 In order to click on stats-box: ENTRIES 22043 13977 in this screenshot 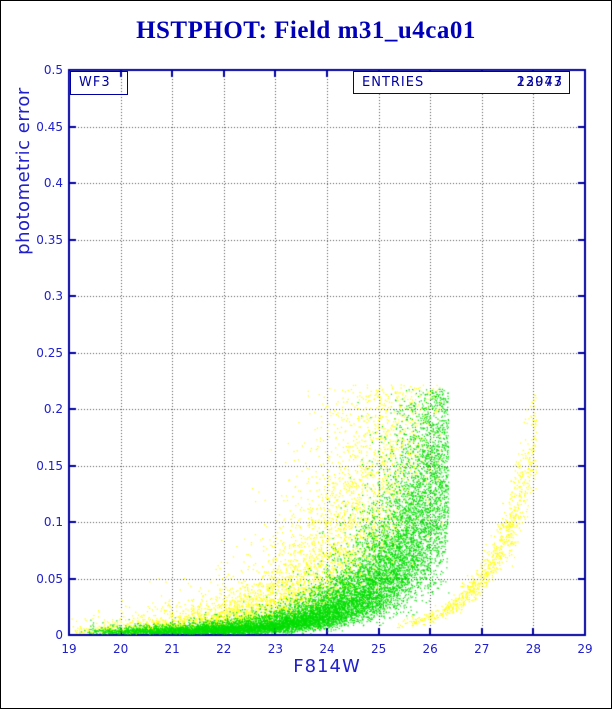, I will do `click(461, 82)`.